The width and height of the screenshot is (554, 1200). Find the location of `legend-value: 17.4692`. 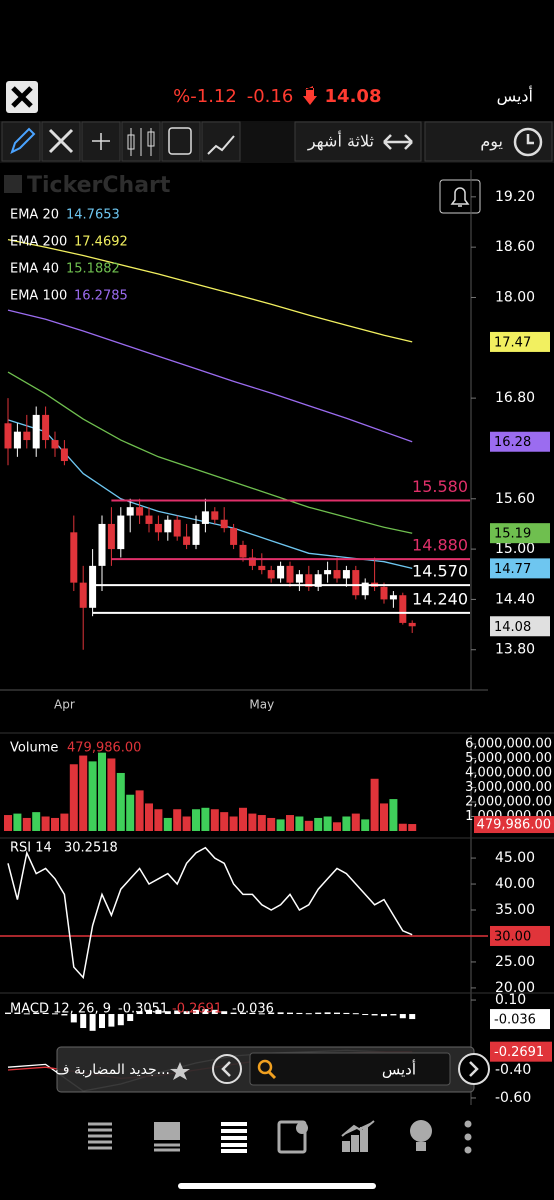

legend-value: 17.4692 is located at coordinates (101, 242).